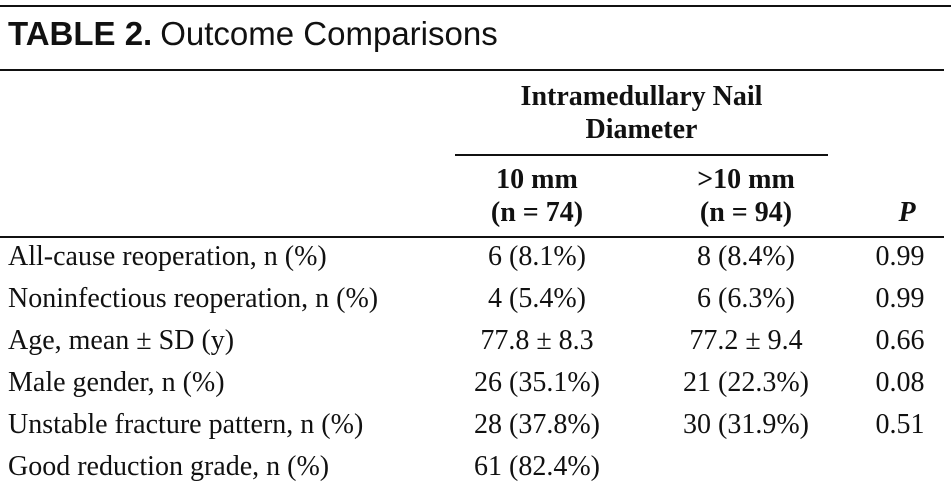  What do you see at coordinates (746, 382) in the screenshot?
I see `cell-over-10mm: 21 (22.3%)` at bounding box center [746, 382].